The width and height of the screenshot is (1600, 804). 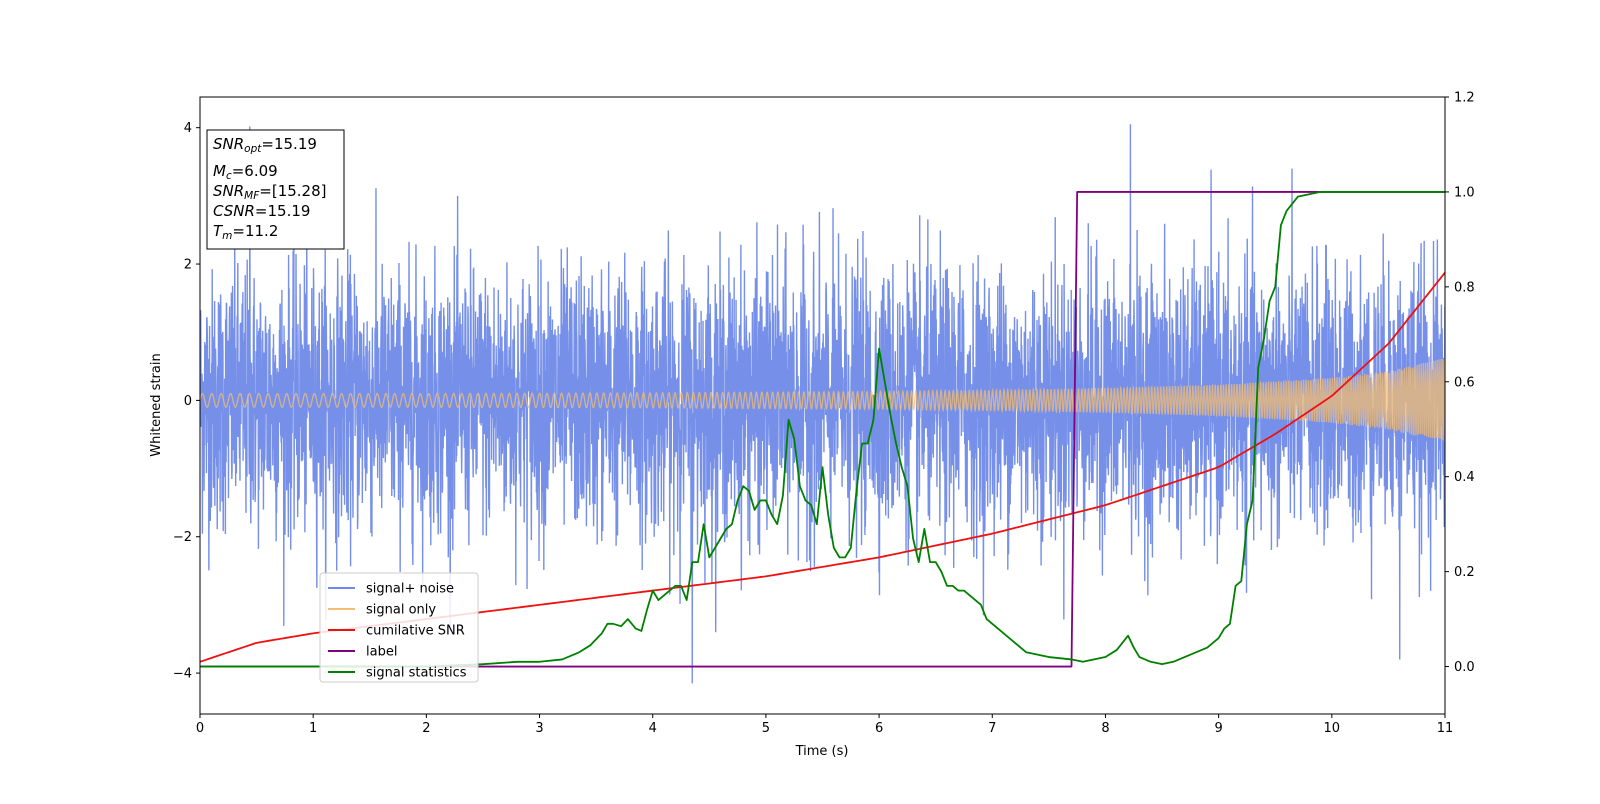 What do you see at coordinates (1464, 192) in the screenshot?
I see `y2-tick-label: 1.0` at bounding box center [1464, 192].